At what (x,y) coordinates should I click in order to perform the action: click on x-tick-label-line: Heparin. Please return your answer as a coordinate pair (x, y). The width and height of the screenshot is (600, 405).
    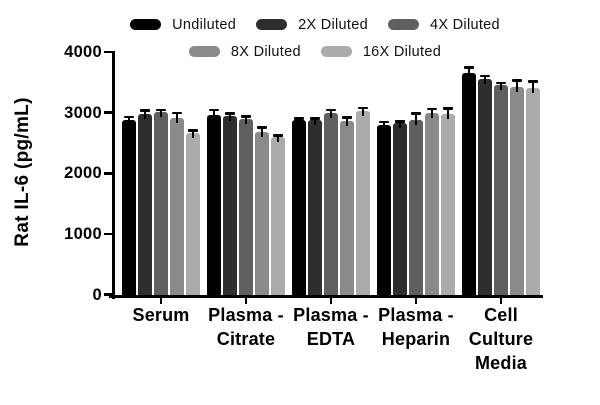
    Looking at the image, I should click on (416, 339).